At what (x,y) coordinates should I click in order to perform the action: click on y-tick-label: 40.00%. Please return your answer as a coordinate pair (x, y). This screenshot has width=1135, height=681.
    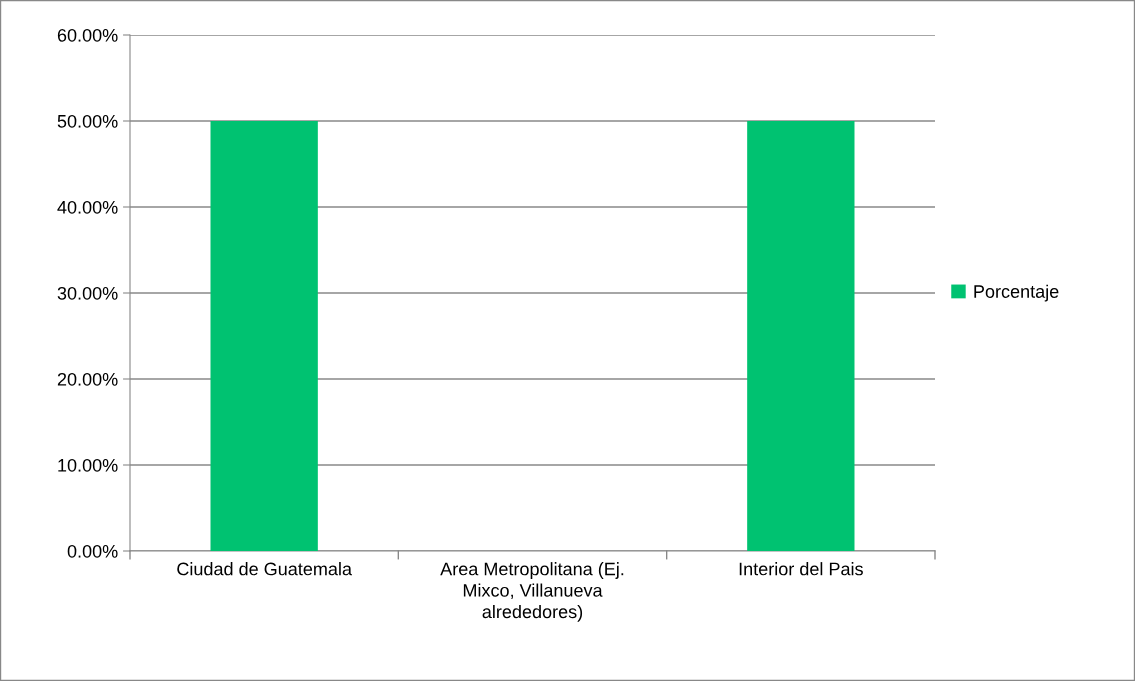
    Looking at the image, I should click on (87, 207).